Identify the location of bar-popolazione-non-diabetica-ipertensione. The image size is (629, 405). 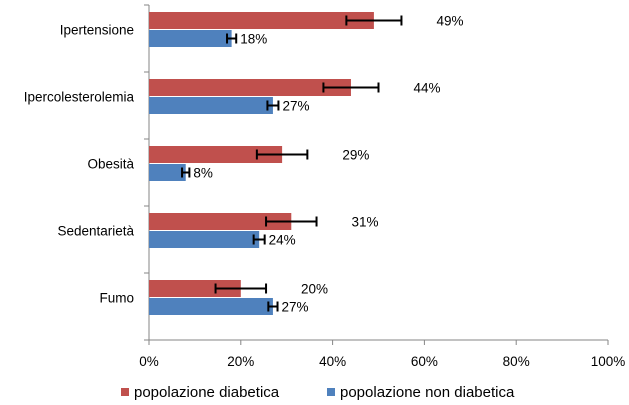
(190, 38).